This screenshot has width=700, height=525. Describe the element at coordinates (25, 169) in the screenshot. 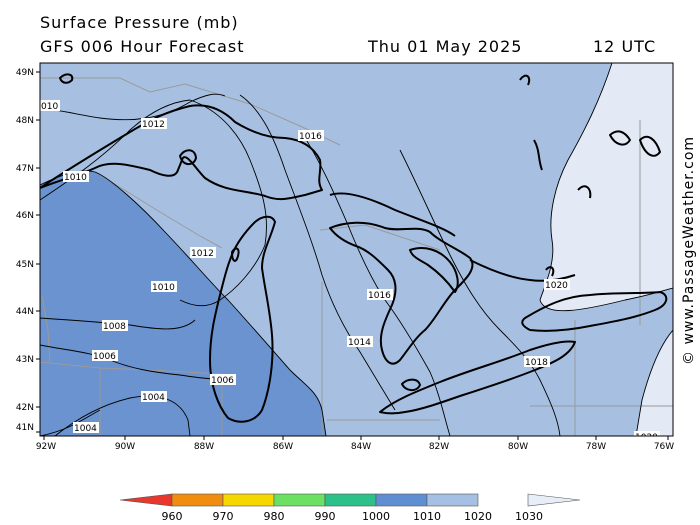

I see `lat-label: 47N` at that location.